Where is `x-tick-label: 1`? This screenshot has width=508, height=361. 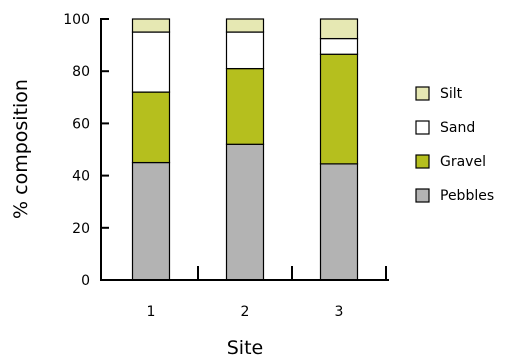 x-tick-label: 1 is located at coordinates (151, 312).